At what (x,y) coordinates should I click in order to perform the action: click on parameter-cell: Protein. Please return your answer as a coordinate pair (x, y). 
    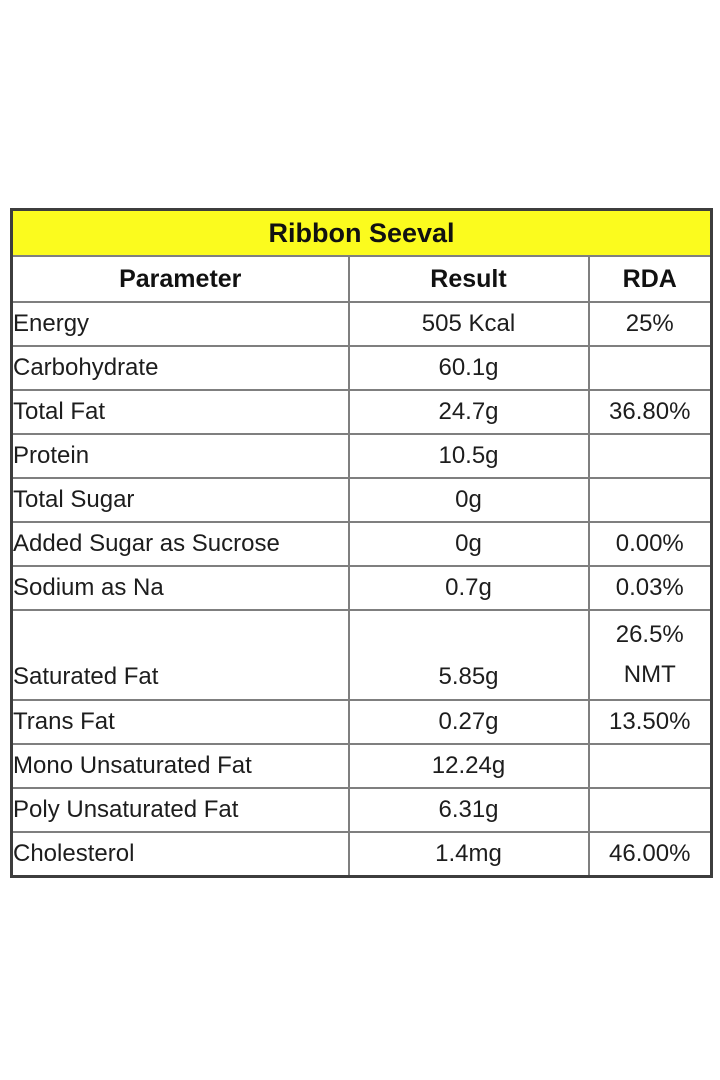
    Looking at the image, I should click on (180, 456).